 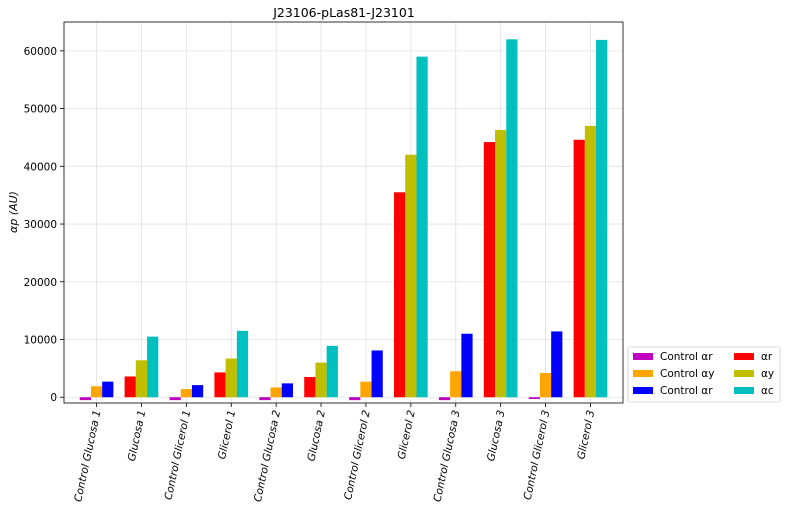 I want to click on y-axis: 0 10000 20000 30000 40000 50000 60000, so click(x=44, y=225).